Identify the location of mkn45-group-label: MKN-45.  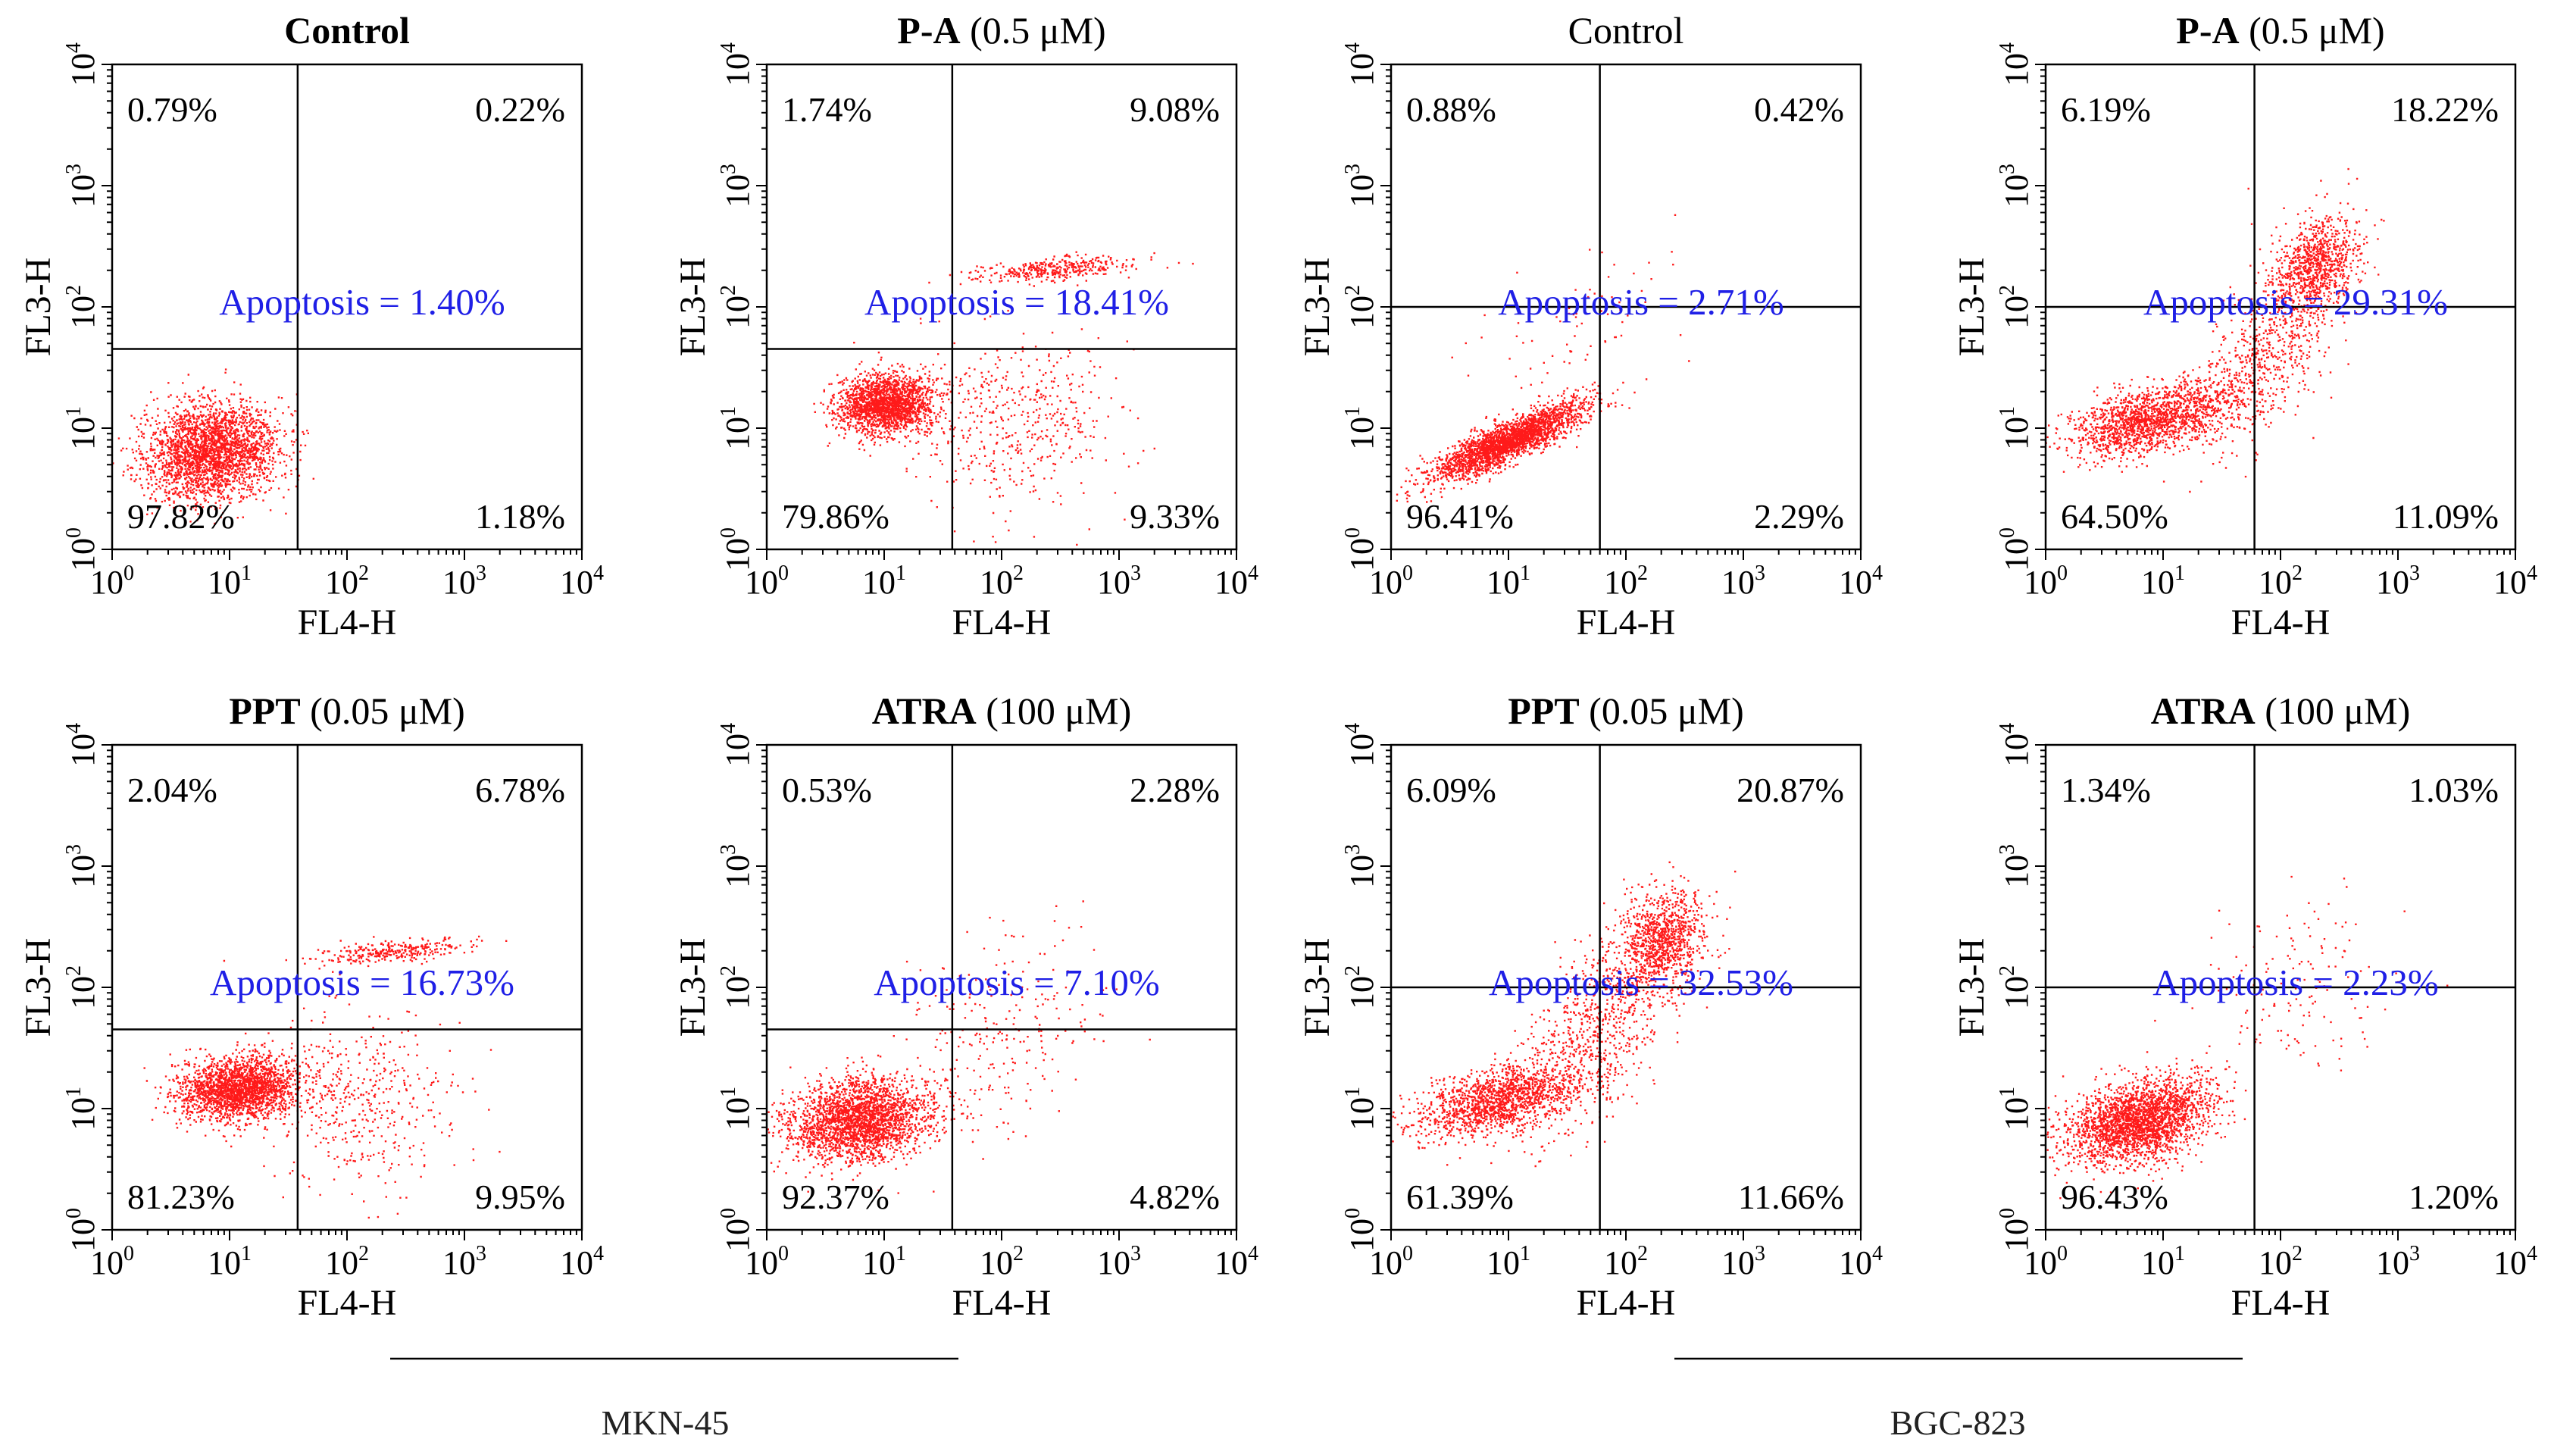
(666, 1422).